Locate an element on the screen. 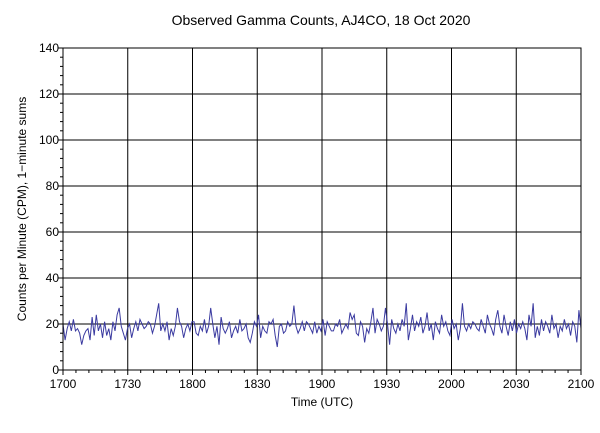 This screenshot has width=600, height=433. y-tick-label: 120 is located at coordinates (49, 94).